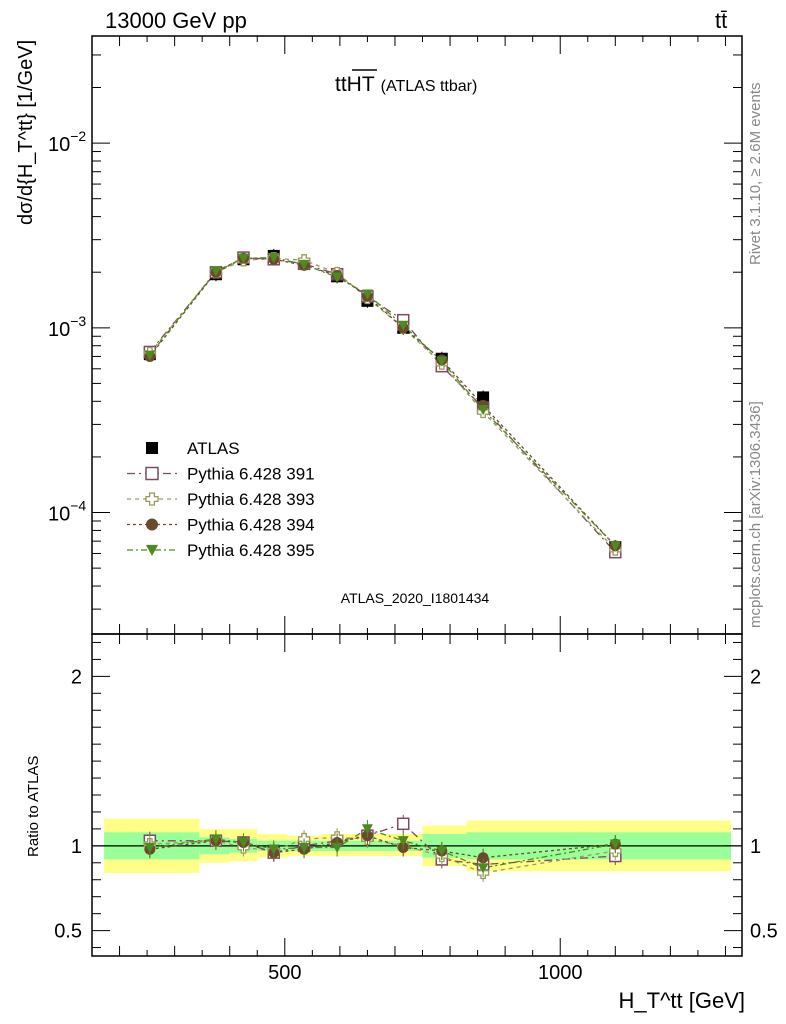 The image size is (786, 1024). Describe the element at coordinates (152, 473) in the screenshot. I see `legend-marker-py391` at that location.